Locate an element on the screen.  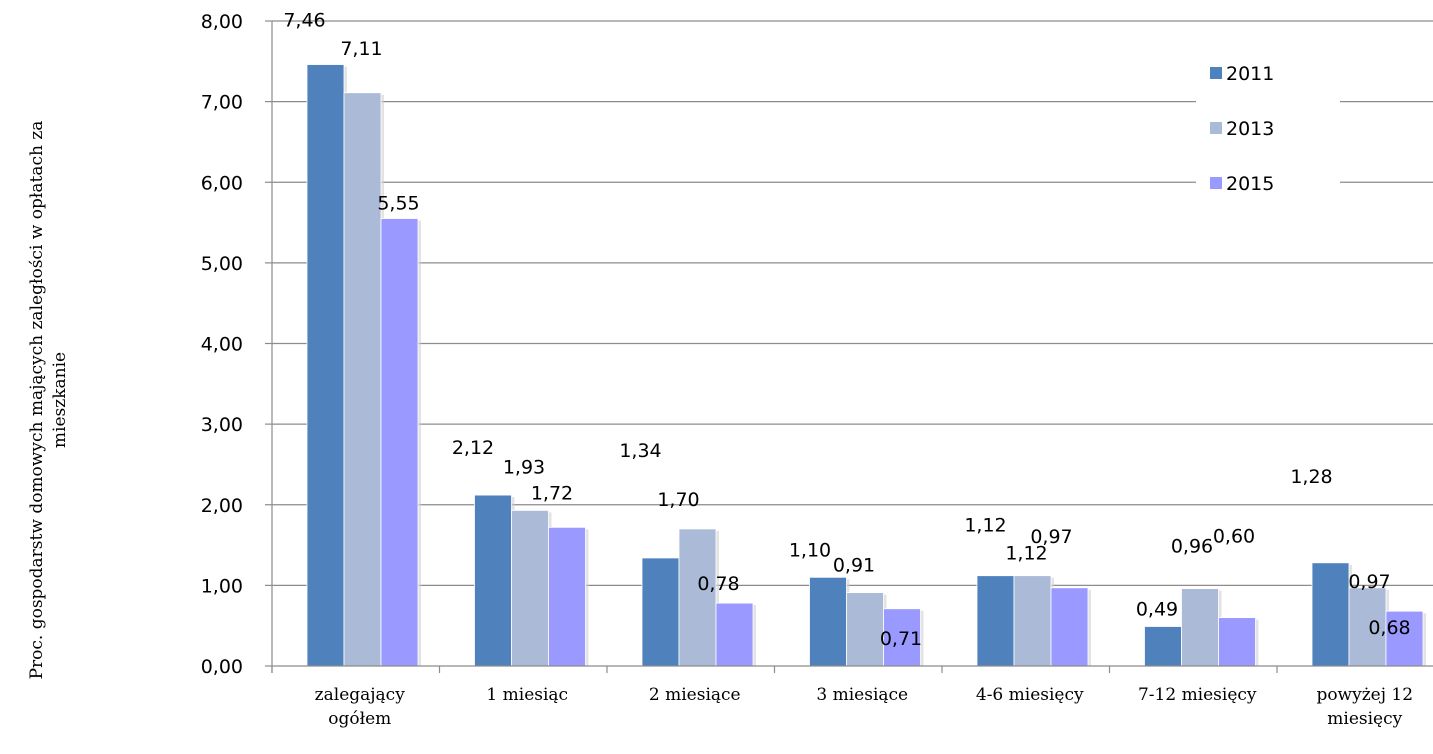
legend-label: 2015 is located at coordinates (1250, 184).